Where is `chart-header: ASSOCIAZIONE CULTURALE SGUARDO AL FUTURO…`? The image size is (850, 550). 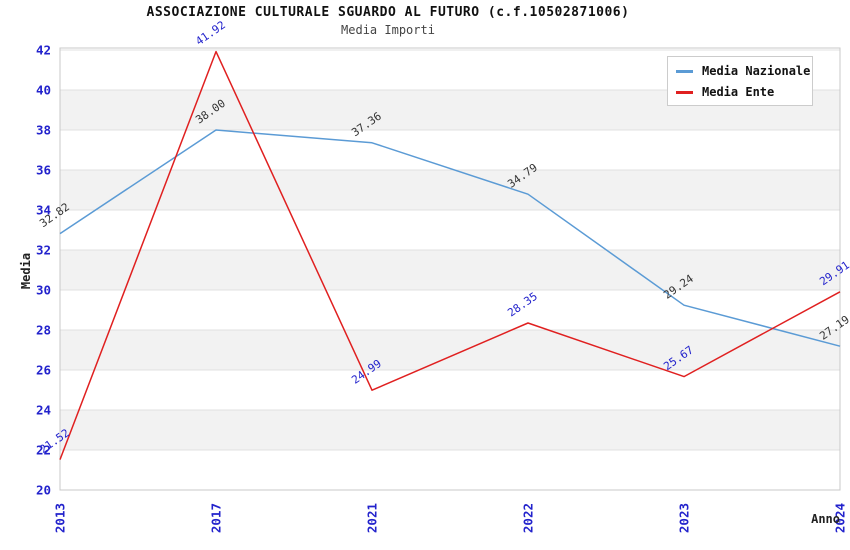
chart-header: ASSOCIAZIONE CULTURALE SGUARDO AL FUTURO… is located at coordinates (388, 21).